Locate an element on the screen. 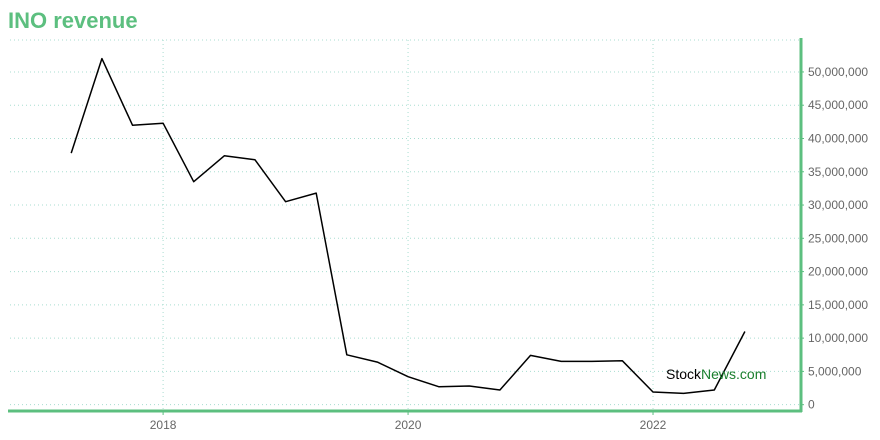 The height and width of the screenshot is (440, 880). y-tick-label: 35,000,000 is located at coordinates (838, 172).